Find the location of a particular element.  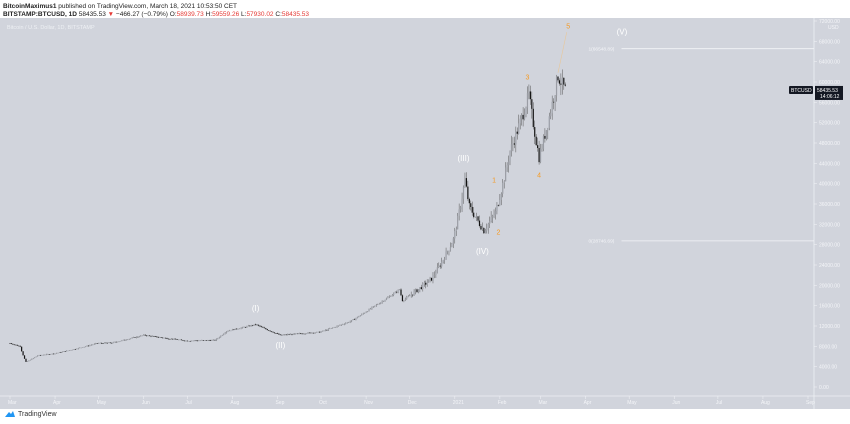

price-tick-label: 36000.00 is located at coordinates (829, 205).